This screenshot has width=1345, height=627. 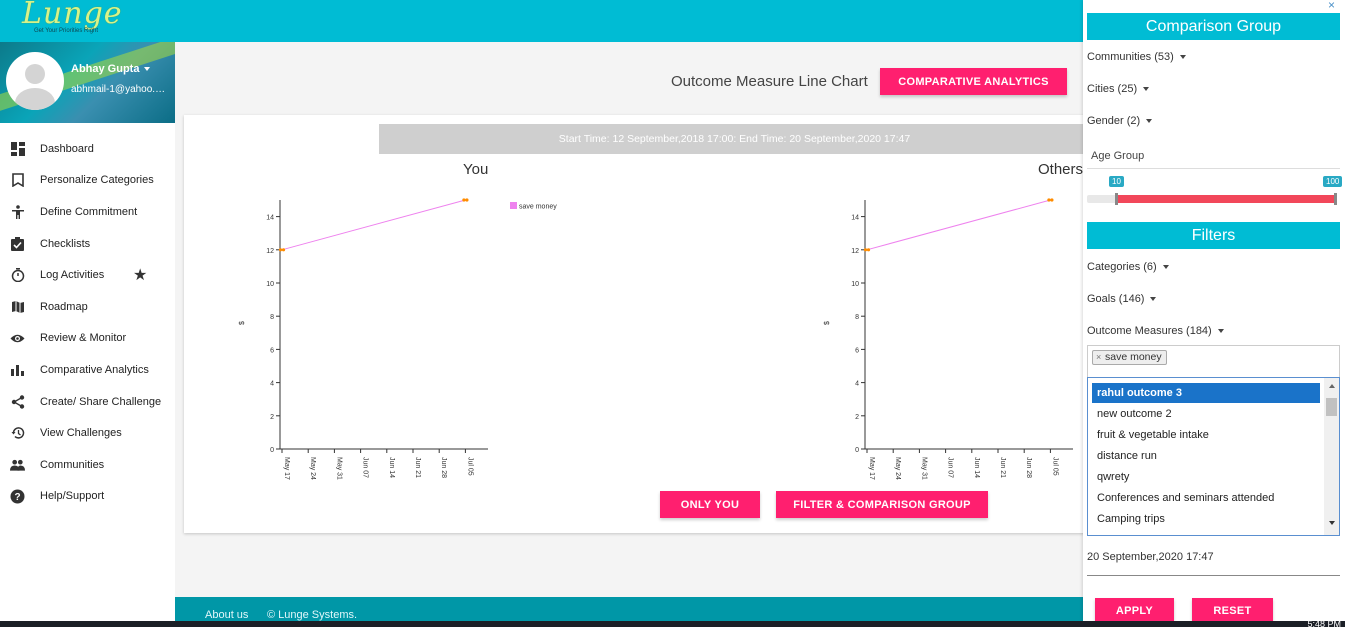 I want to click on app-logo: Lunge Get Your Priorities Right, so click(x=67, y=20).